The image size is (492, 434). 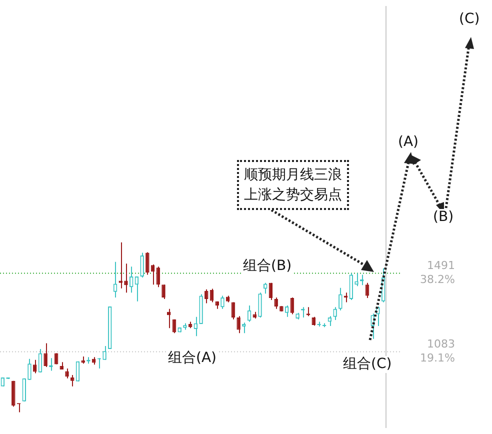 What do you see at coordinates (441, 265) in the screenshot?
I see `y-tick-label: 1491` at bounding box center [441, 265].